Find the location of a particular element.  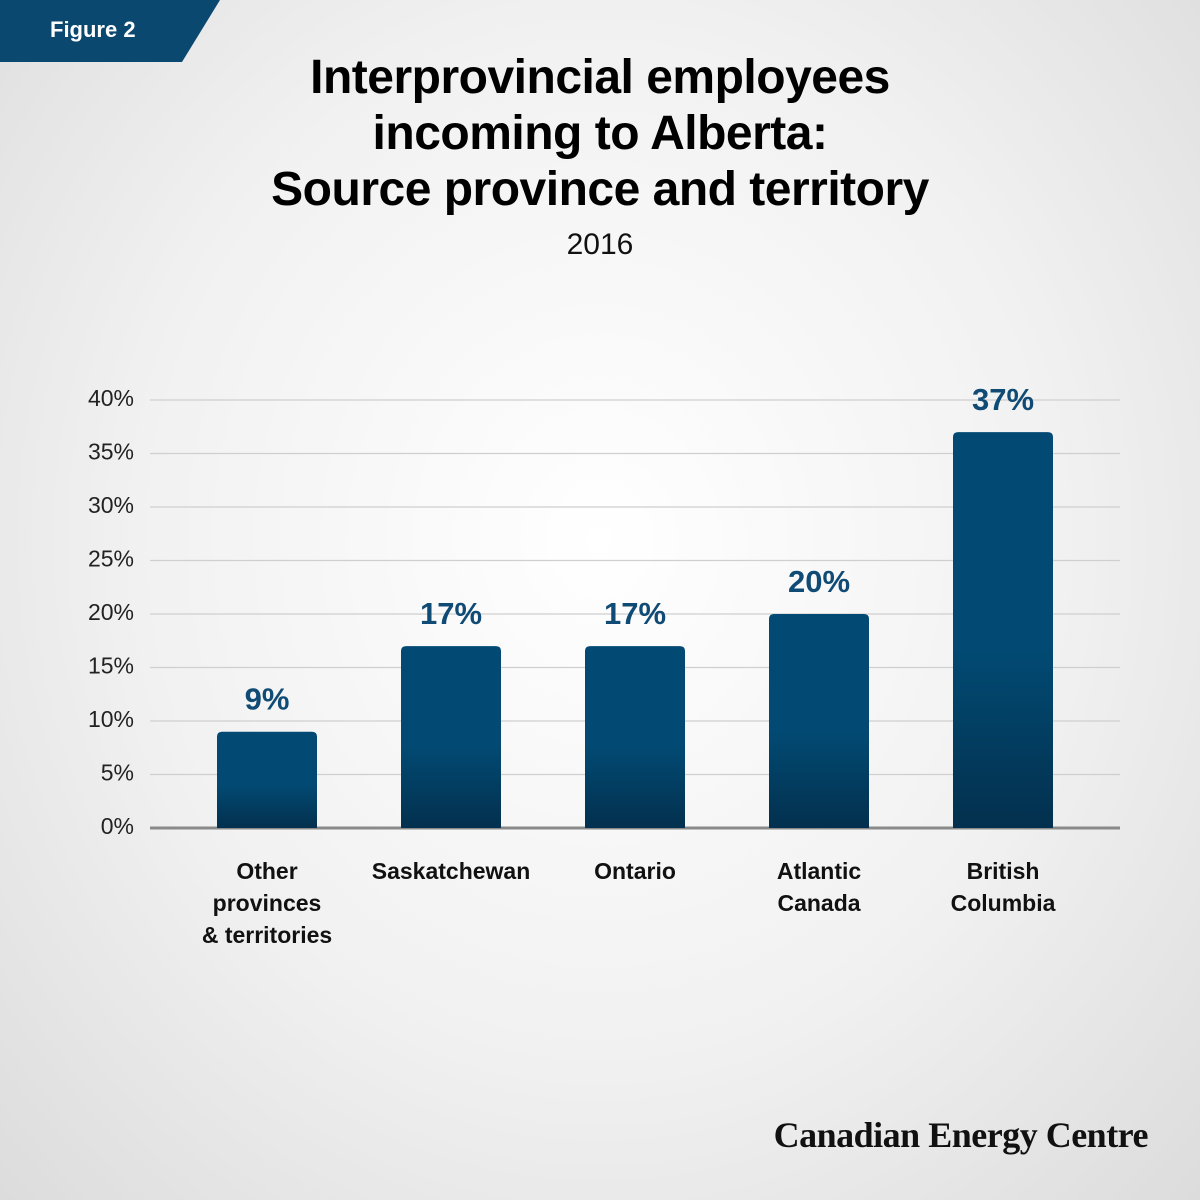

y-tick-label: 15% is located at coordinates (111, 666).